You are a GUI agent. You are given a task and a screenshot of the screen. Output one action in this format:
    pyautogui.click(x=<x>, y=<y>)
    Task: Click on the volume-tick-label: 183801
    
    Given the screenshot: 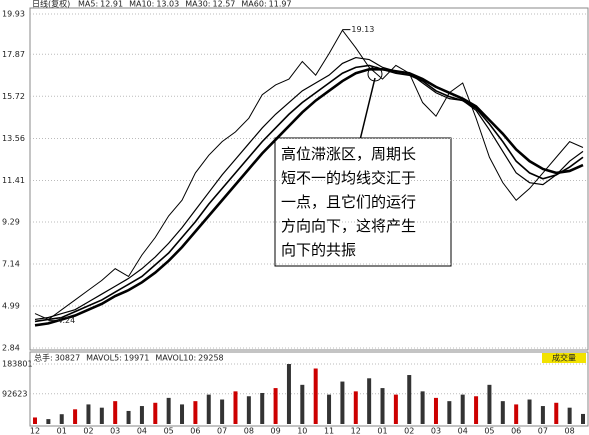 What is the action you would take?
    pyautogui.click(x=17, y=364)
    